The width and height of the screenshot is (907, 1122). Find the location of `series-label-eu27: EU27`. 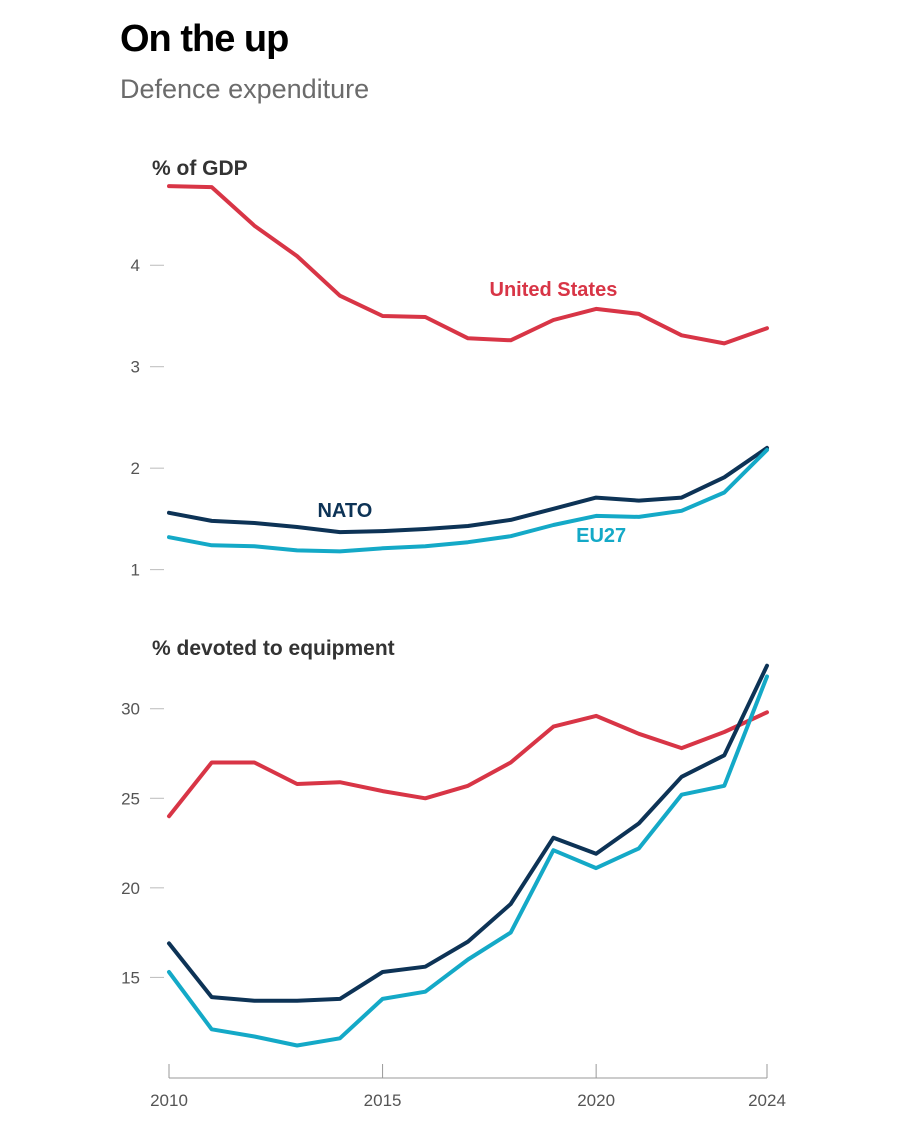

series-label-eu27: EU27 is located at coordinates (601, 536).